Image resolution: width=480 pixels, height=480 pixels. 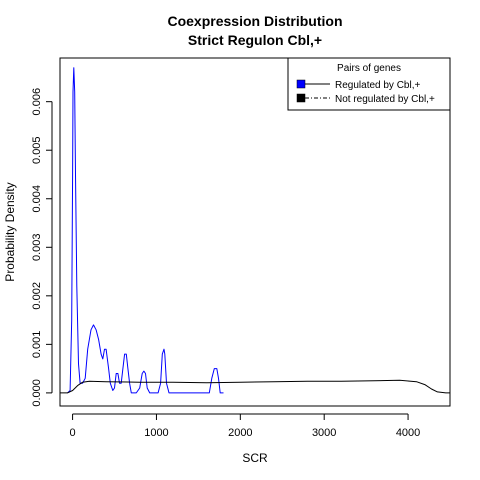 I want to click on y-tick-label: 0.004, so click(x=37, y=199).